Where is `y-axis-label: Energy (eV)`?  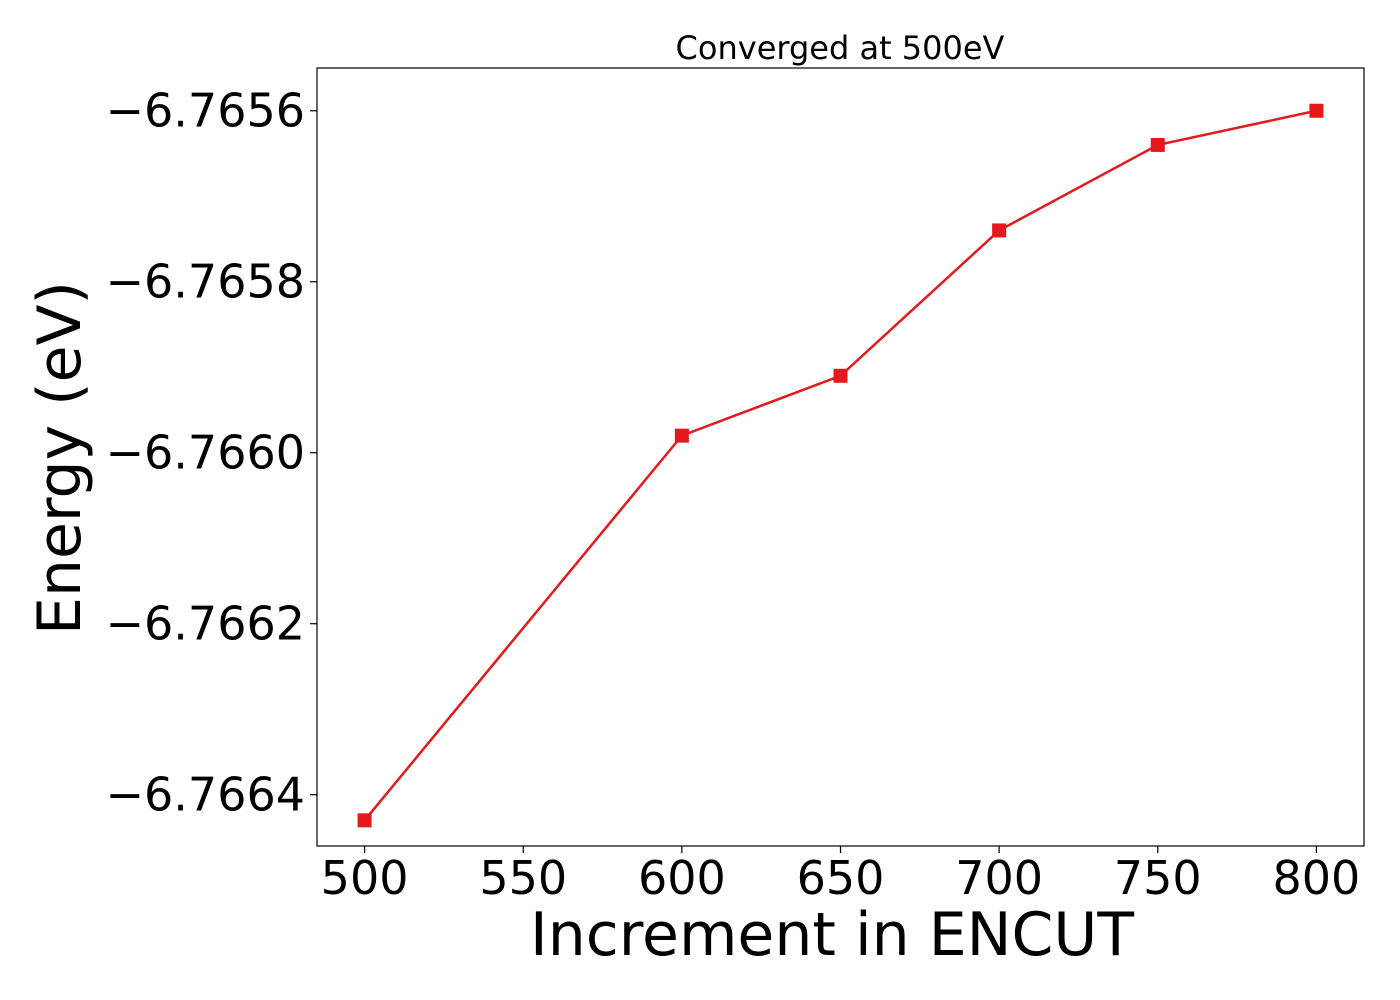
y-axis-label: Energy (eV) is located at coordinates (60, 458).